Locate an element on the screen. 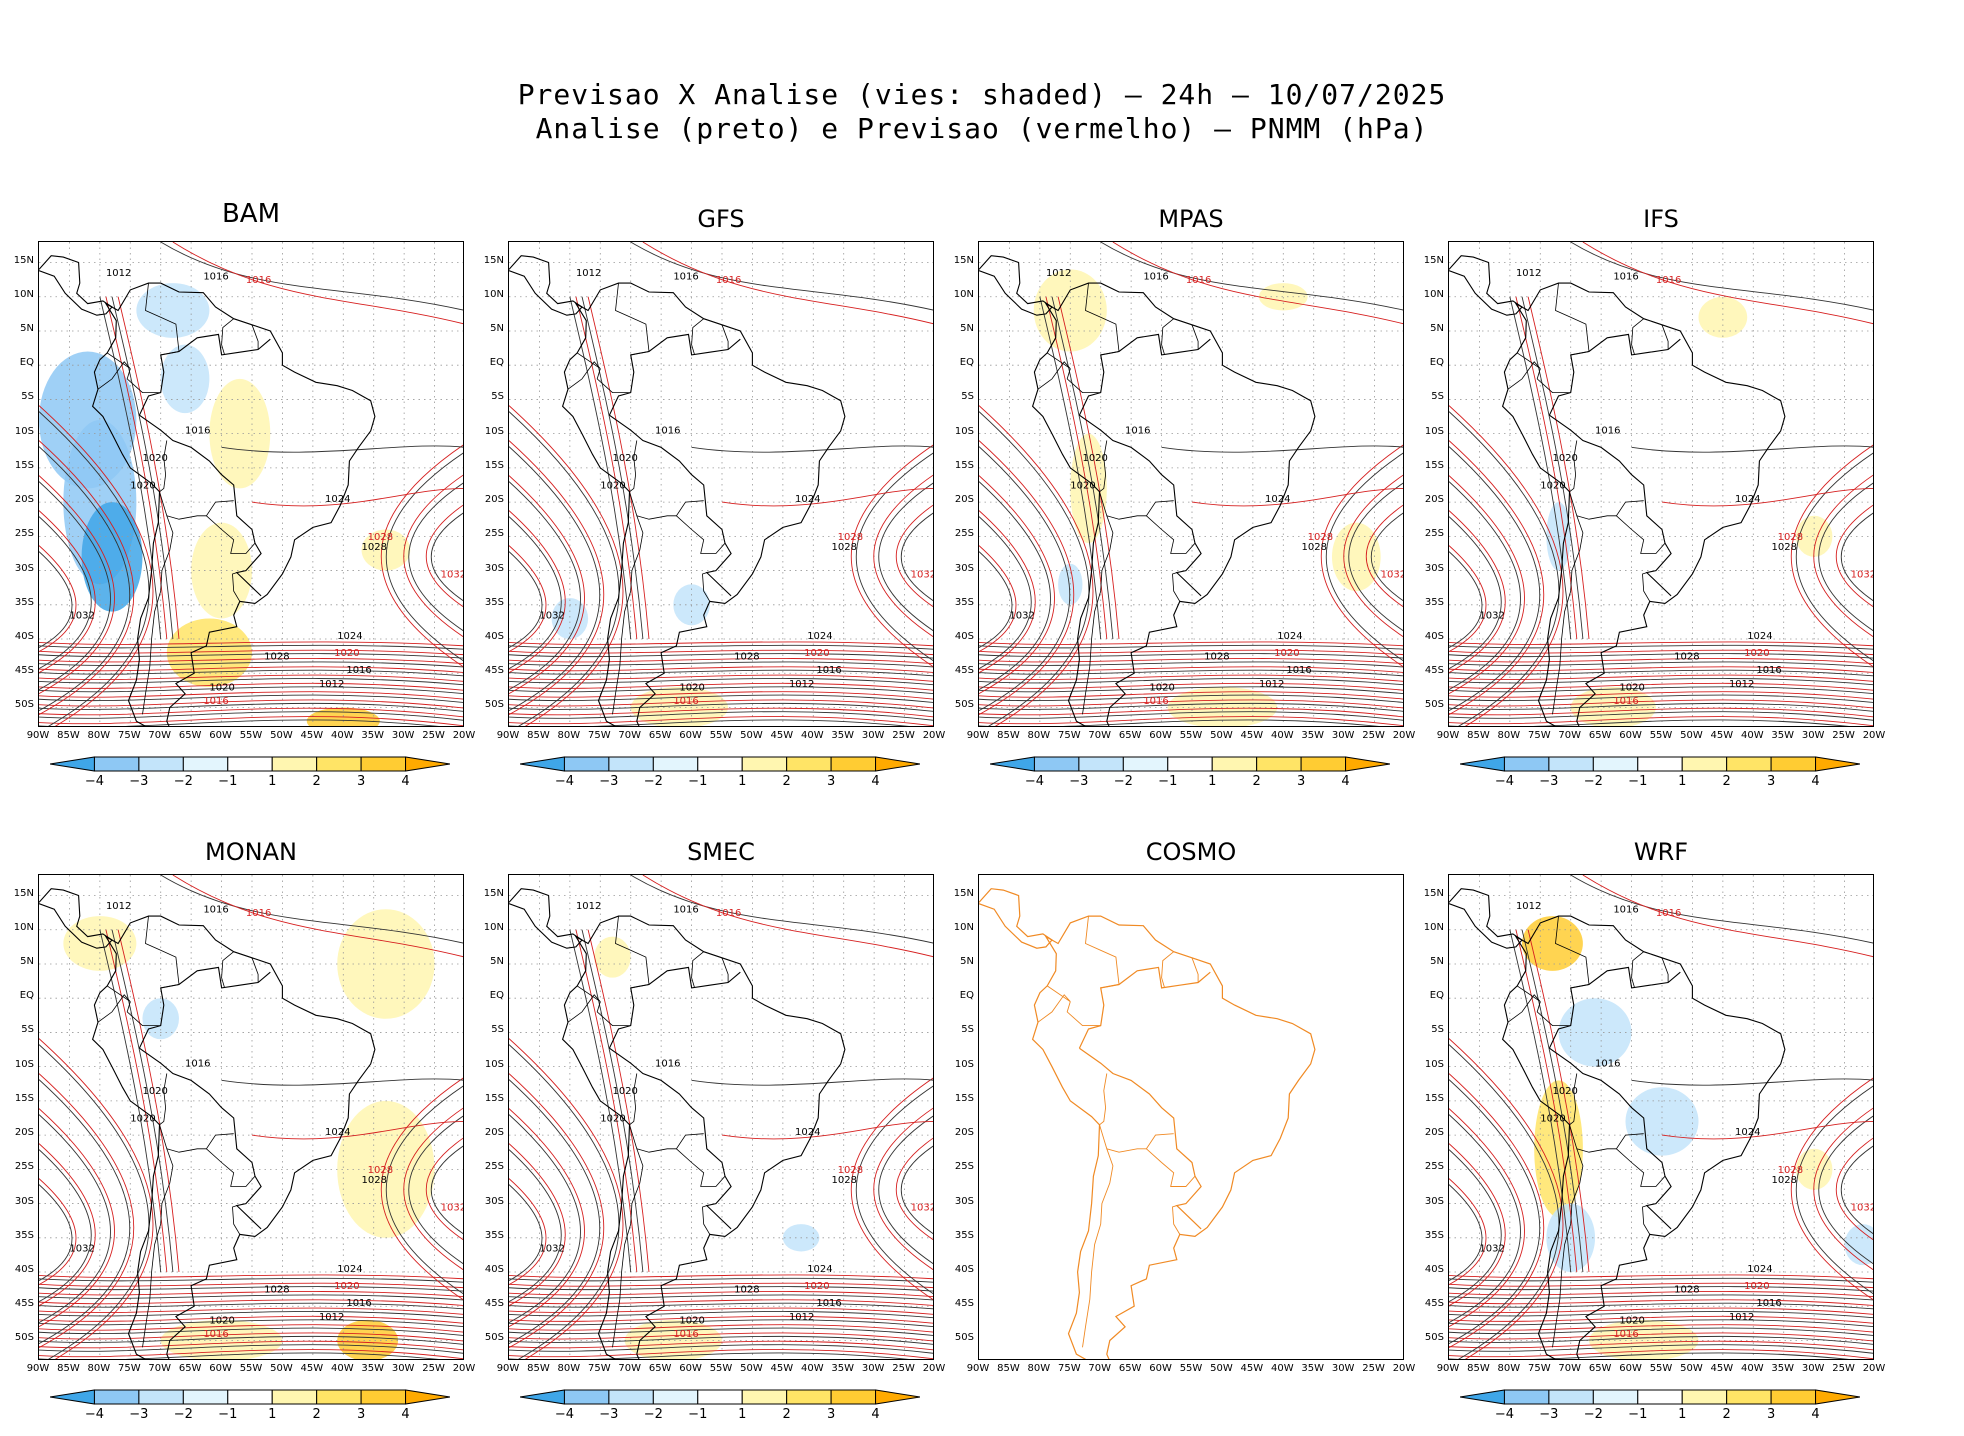  colorbar-label: 3 is located at coordinates (1771, 781).